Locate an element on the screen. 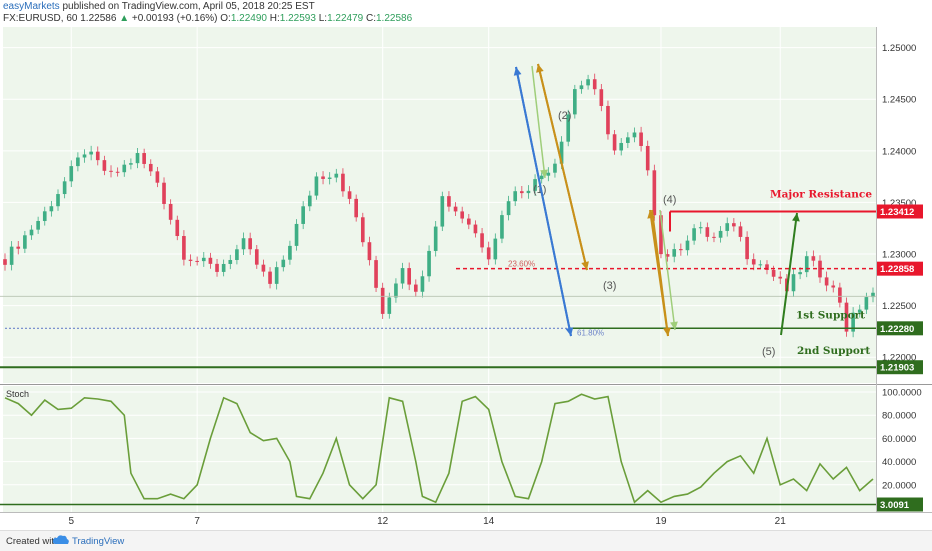 Image resolution: width=932 pixels, height=551 pixels. high-value: 1.22593 is located at coordinates (297, 18).